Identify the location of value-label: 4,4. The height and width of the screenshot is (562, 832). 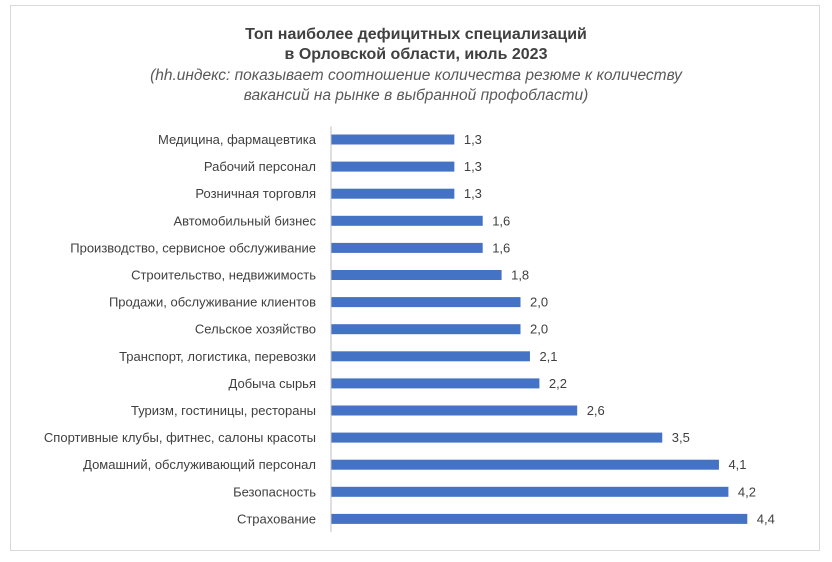
(766, 518).